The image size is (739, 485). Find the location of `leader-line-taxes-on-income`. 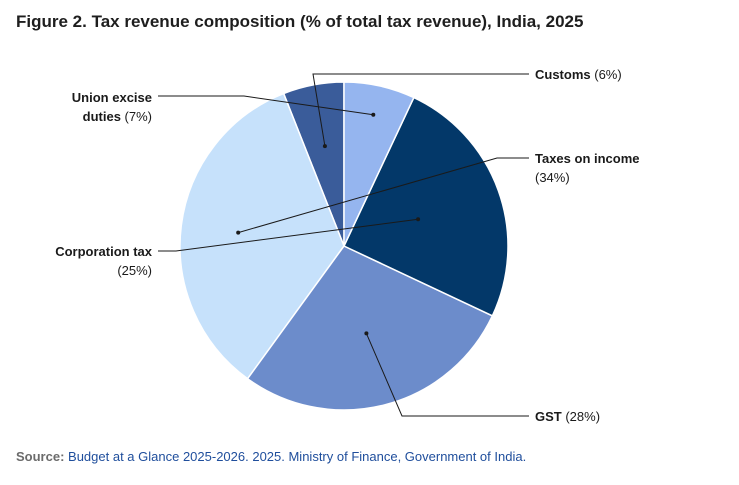

leader-line-taxes-on-income is located at coordinates (383, 195).